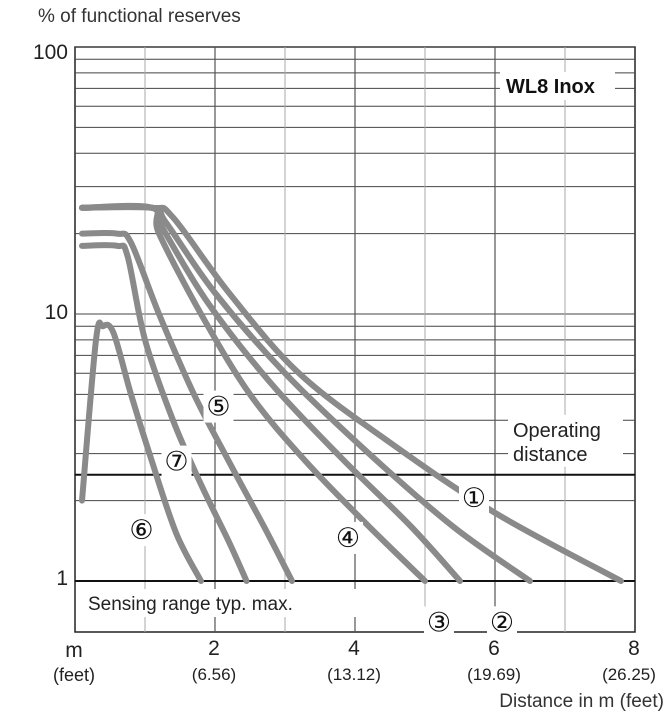 This screenshot has height=721, width=672. Describe the element at coordinates (214, 674) in the screenshot. I see `x-tick-sublabel-2: (6.56)` at that location.